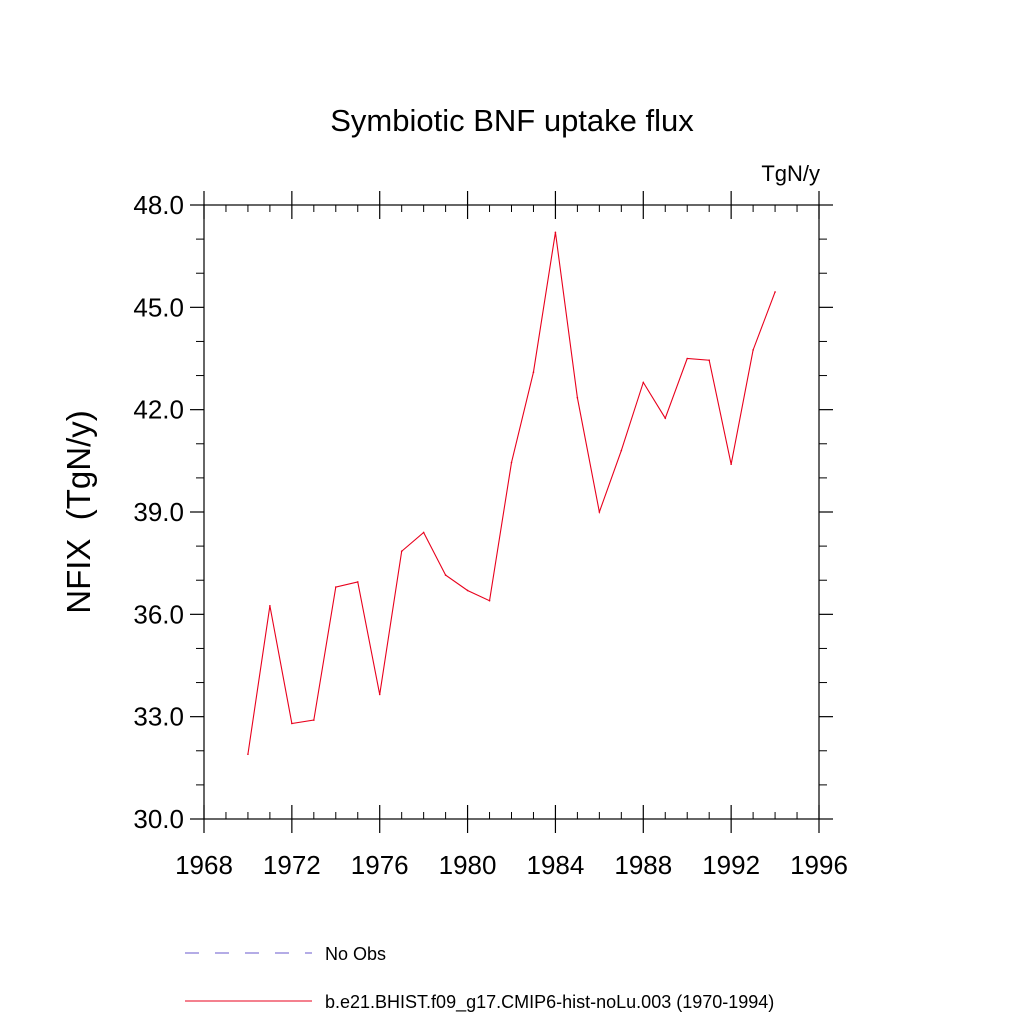 The height and width of the screenshot is (1024, 1024). I want to click on x-tick-label: 1996, so click(819, 865).